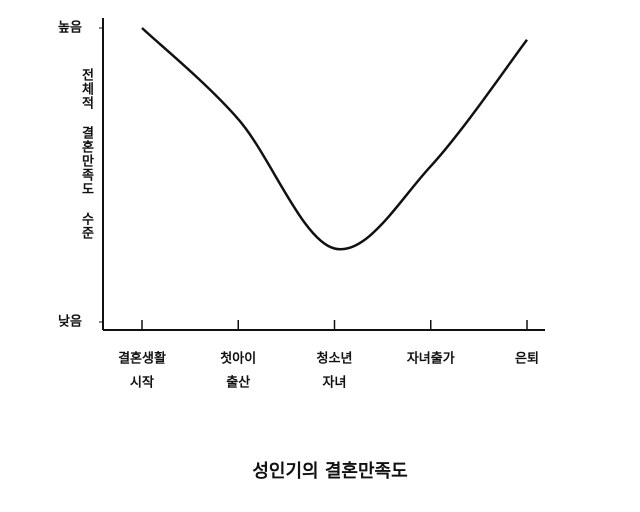  I want to click on x-tick-label: 결혼생활, so click(142, 359).